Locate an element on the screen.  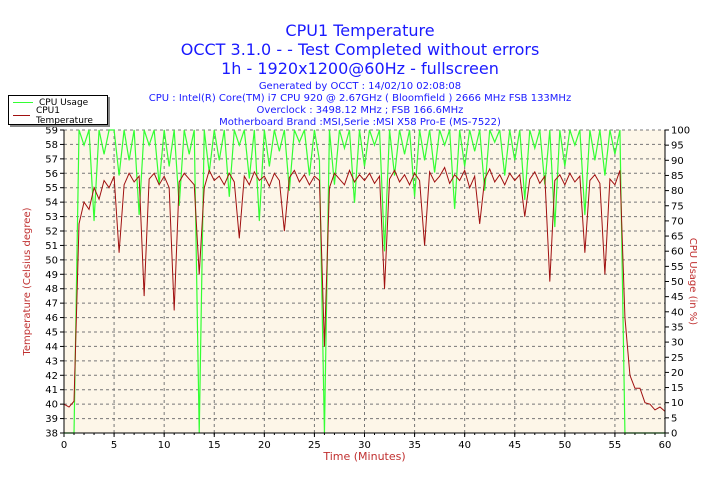
tick-label-left: 57 is located at coordinates (51, 159).